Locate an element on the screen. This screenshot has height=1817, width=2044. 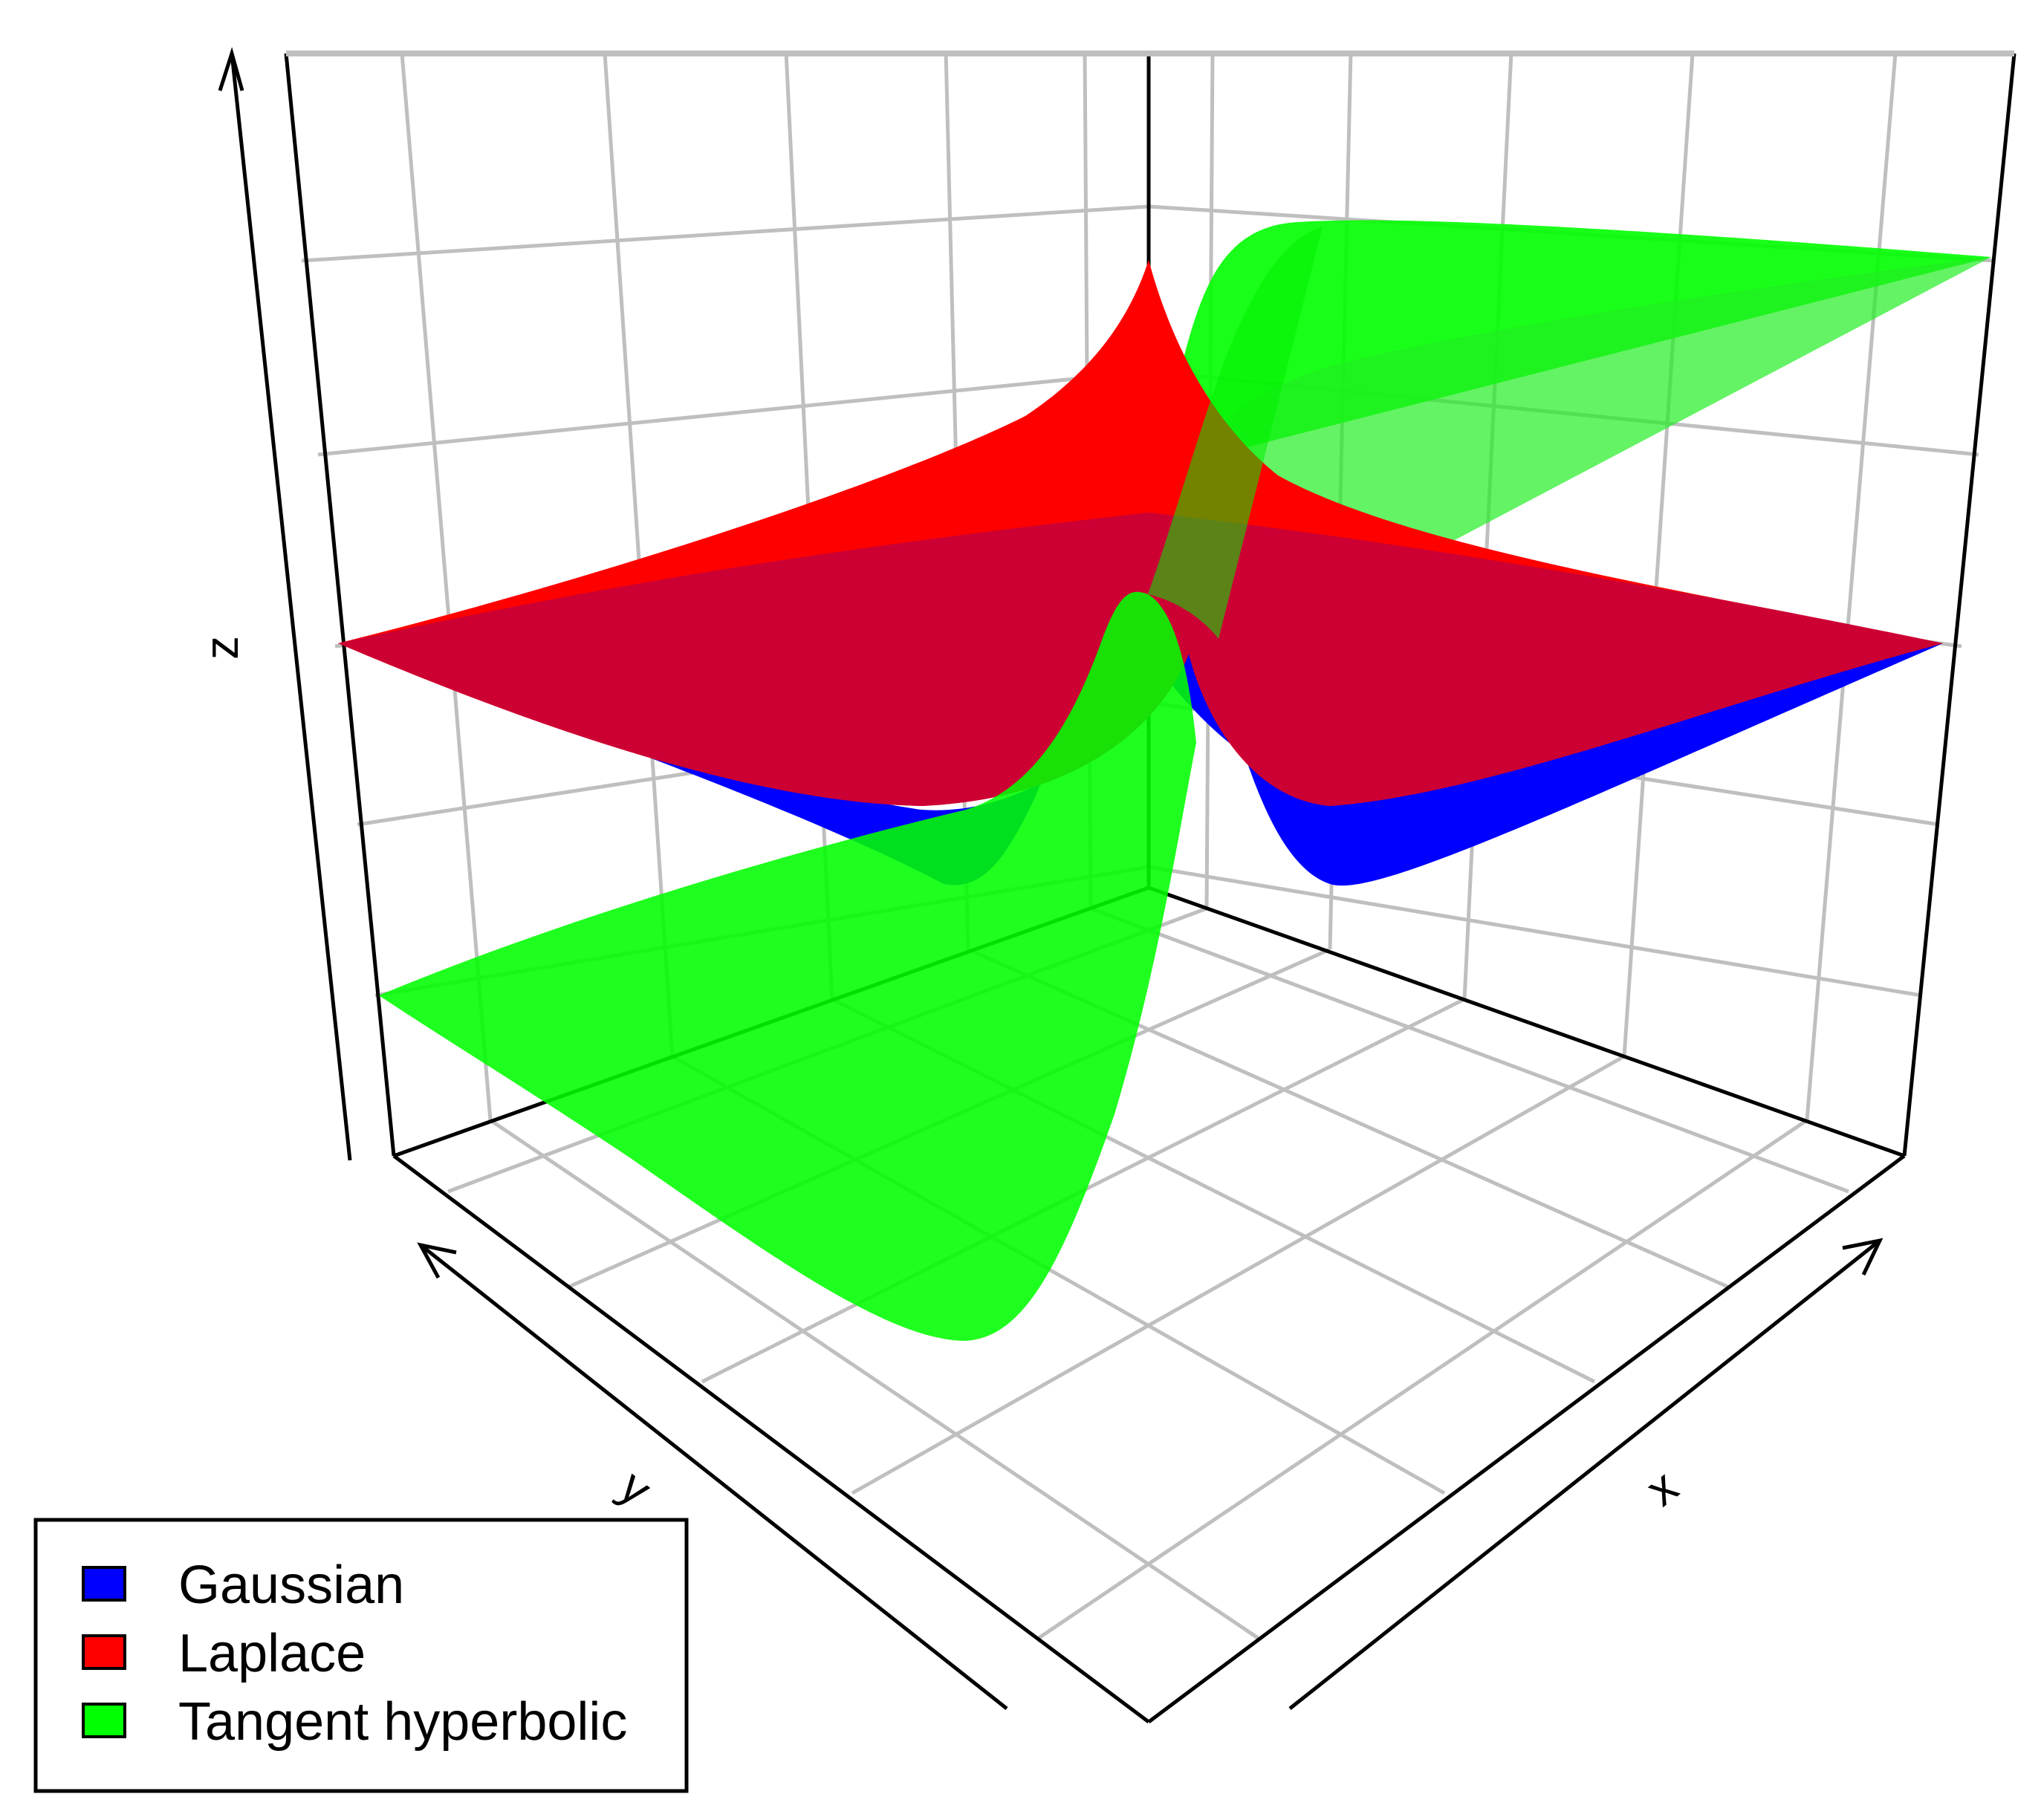
legend-label-laplace: Laplace is located at coordinates (272, 1653).